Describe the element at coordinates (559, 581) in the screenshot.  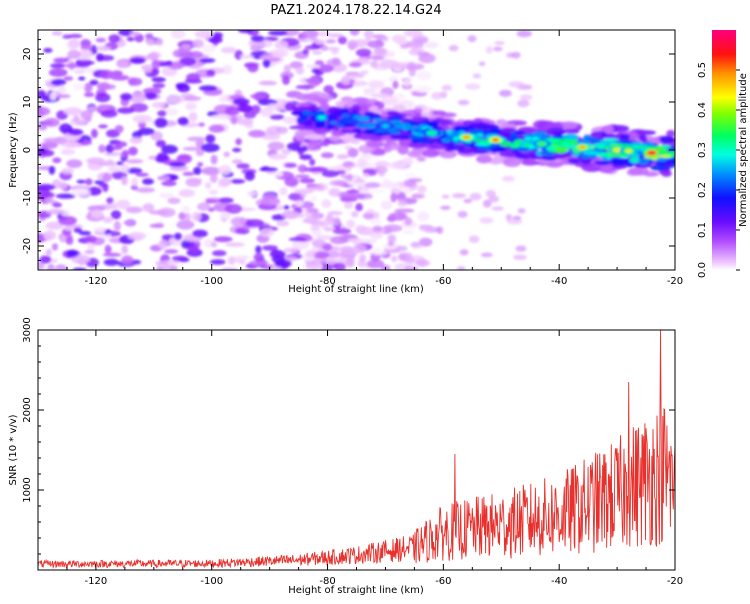
I see `snr-x-tick-label: -40` at that location.